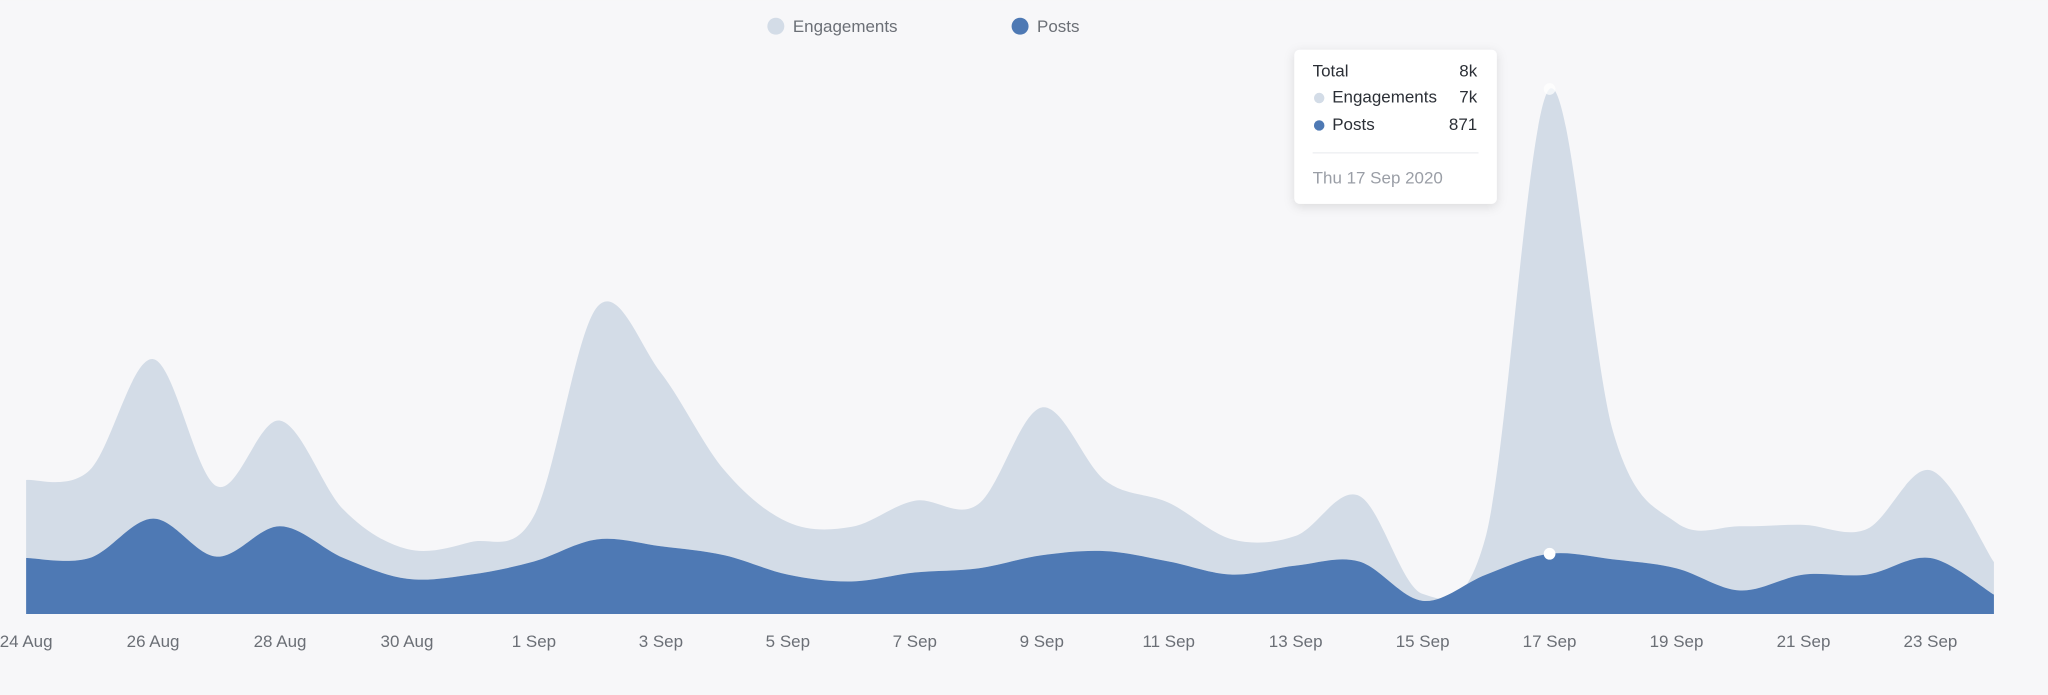  What do you see at coordinates (1353, 124) in the screenshot?
I see `tooltip-series-label: Posts` at bounding box center [1353, 124].